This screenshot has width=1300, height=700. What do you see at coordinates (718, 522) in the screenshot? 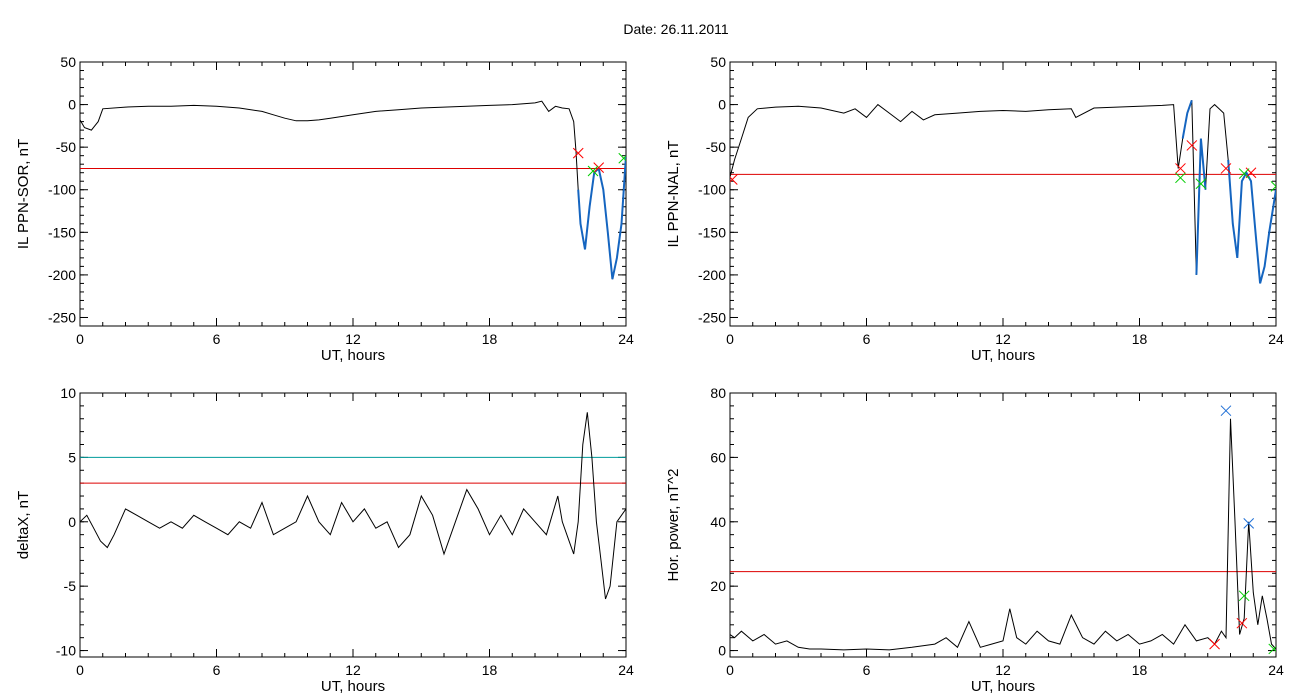
I see `y-tick-label: 40` at bounding box center [718, 522].